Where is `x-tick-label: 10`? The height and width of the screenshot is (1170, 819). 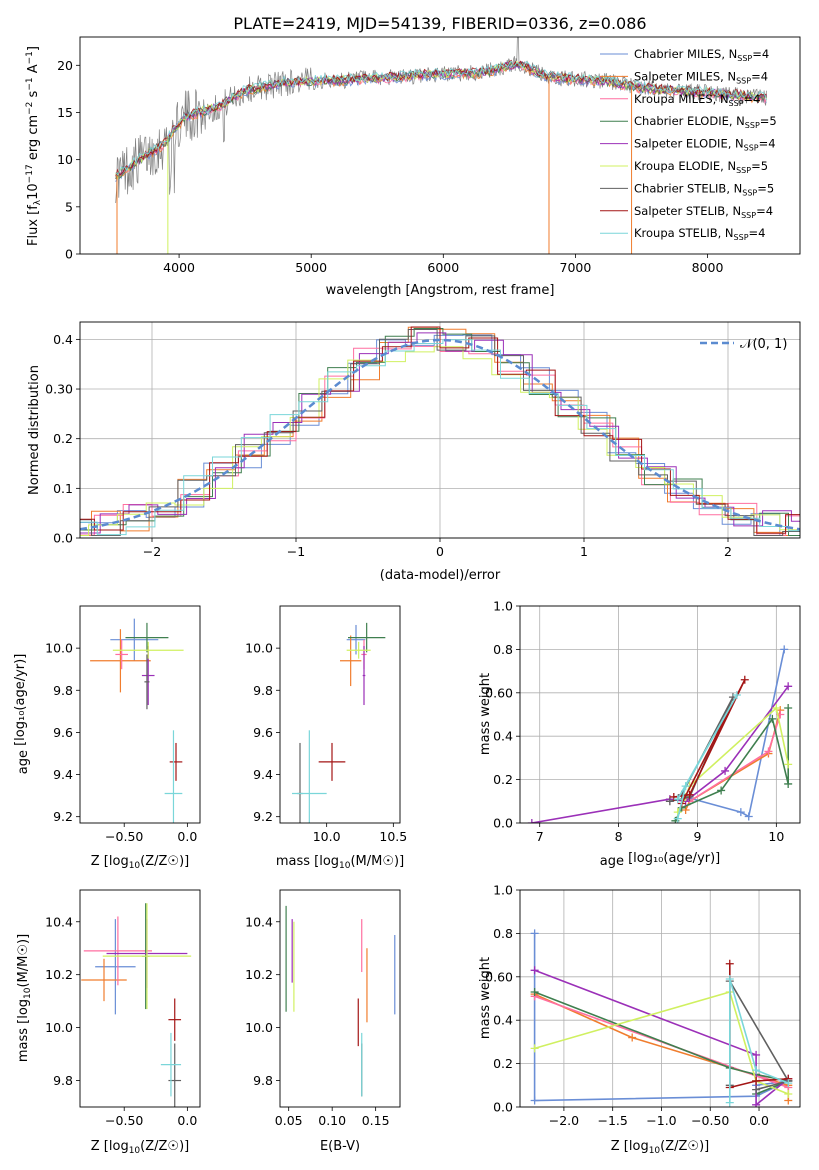
x-tick-label: 10 is located at coordinates (776, 836).